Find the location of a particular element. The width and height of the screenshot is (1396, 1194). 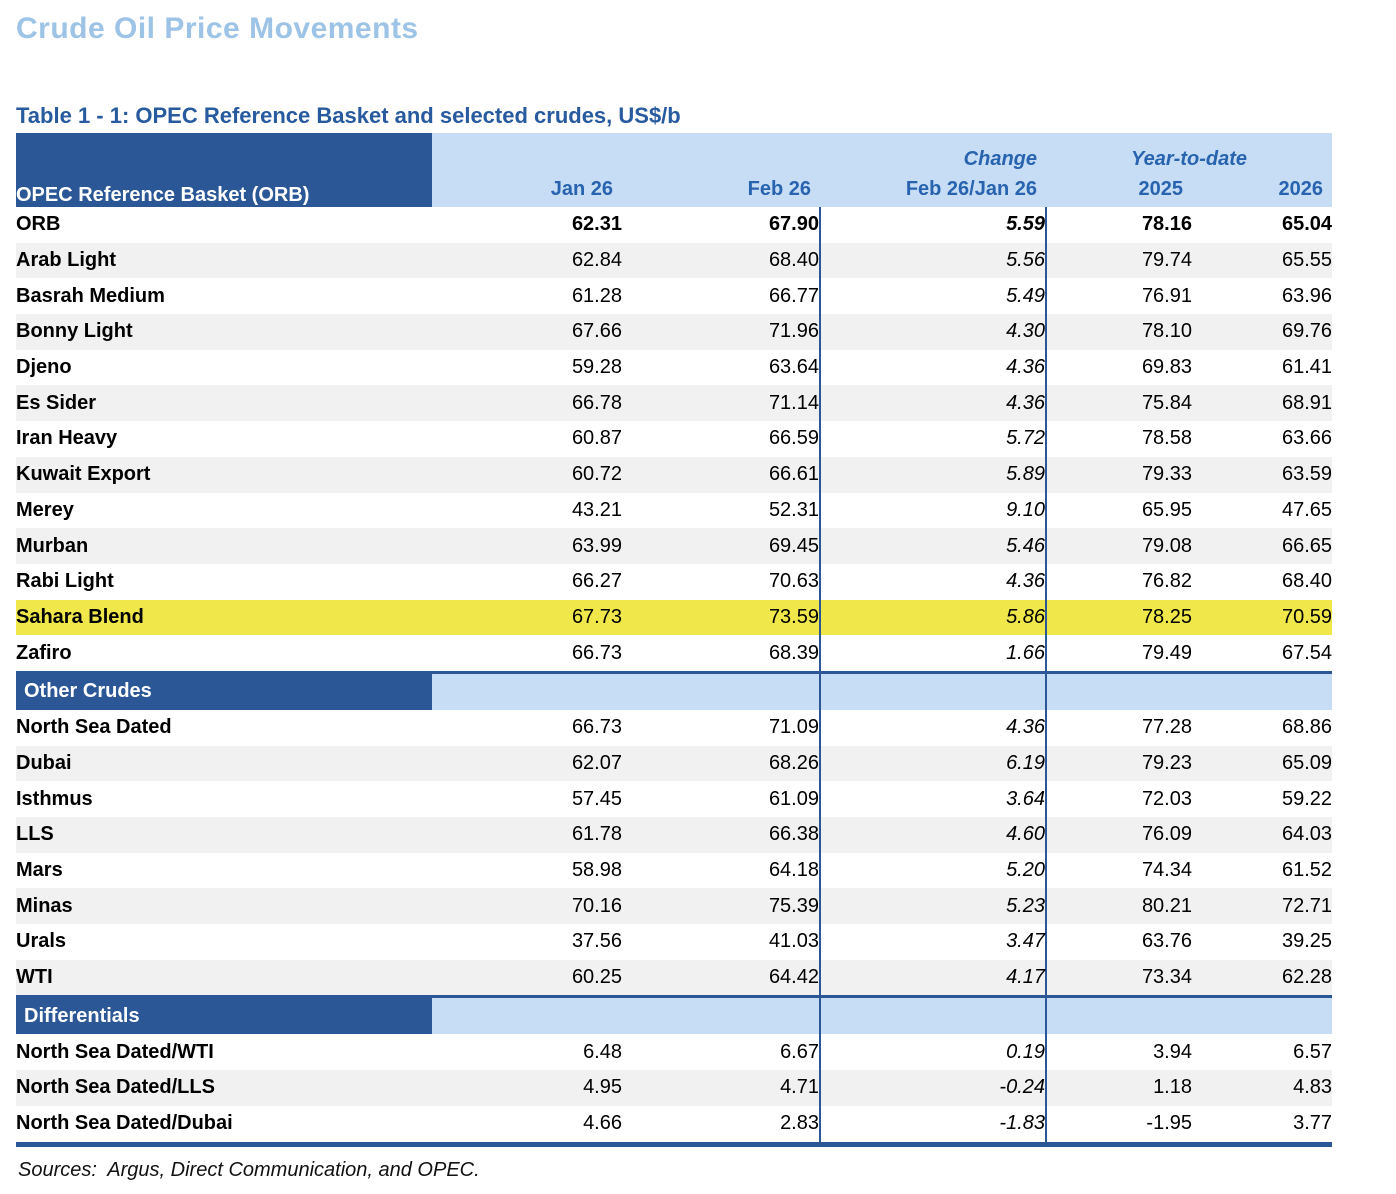

row-label: Minas is located at coordinates (224, 906).